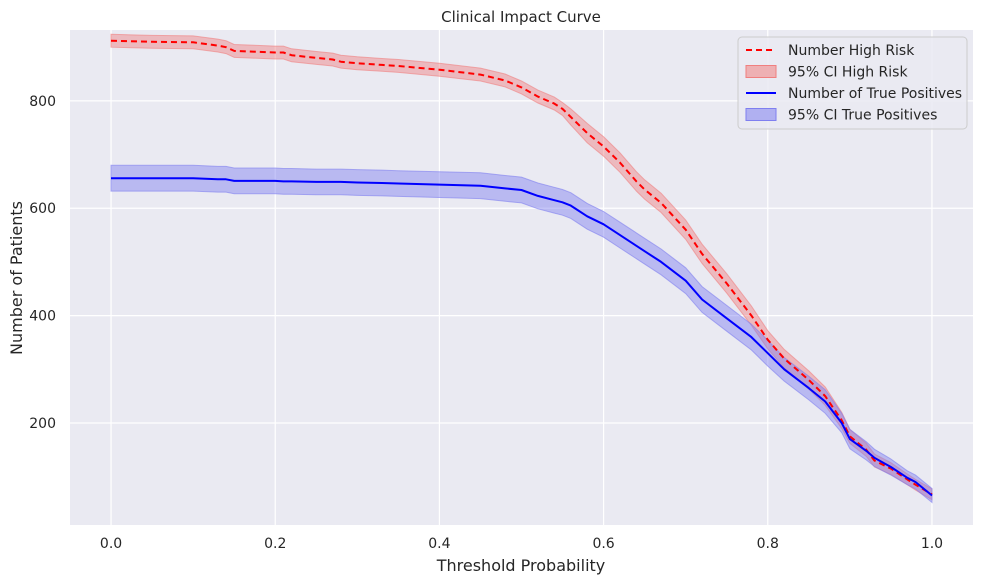 Image resolution: width=984 pixels, height=584 pixels. I want to click on y-tick-label: 400, so click(42, 317).